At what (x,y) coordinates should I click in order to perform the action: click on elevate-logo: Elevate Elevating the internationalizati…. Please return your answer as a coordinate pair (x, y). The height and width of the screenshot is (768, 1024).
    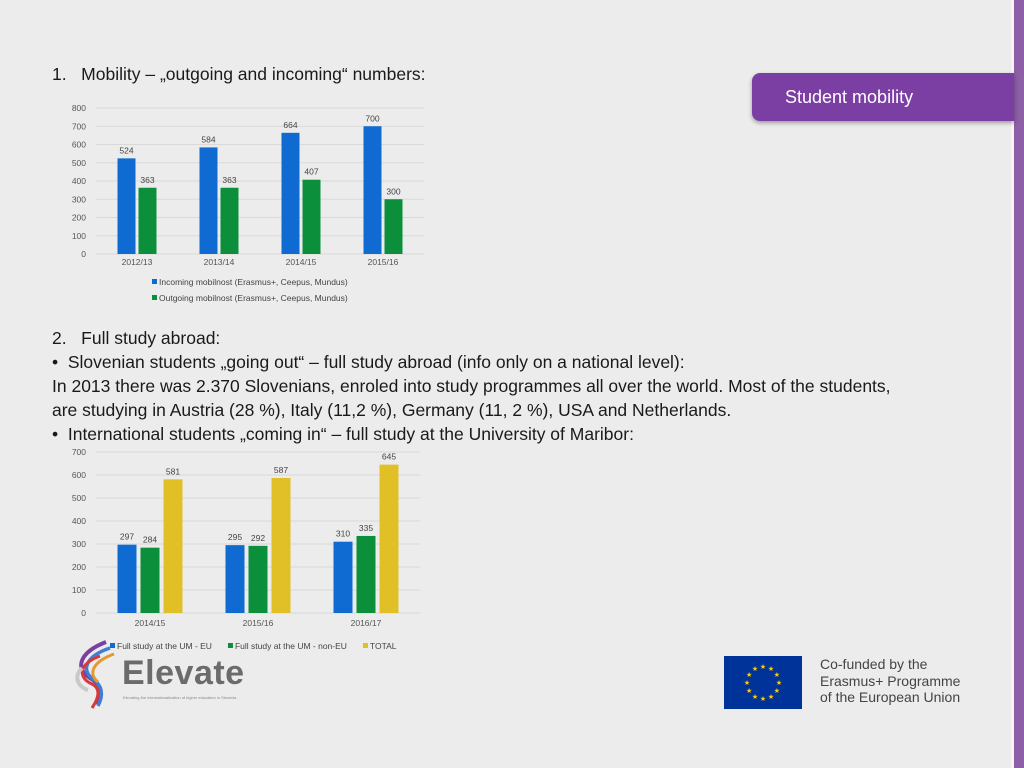
    Looking at the image, I should click on (170, 674).